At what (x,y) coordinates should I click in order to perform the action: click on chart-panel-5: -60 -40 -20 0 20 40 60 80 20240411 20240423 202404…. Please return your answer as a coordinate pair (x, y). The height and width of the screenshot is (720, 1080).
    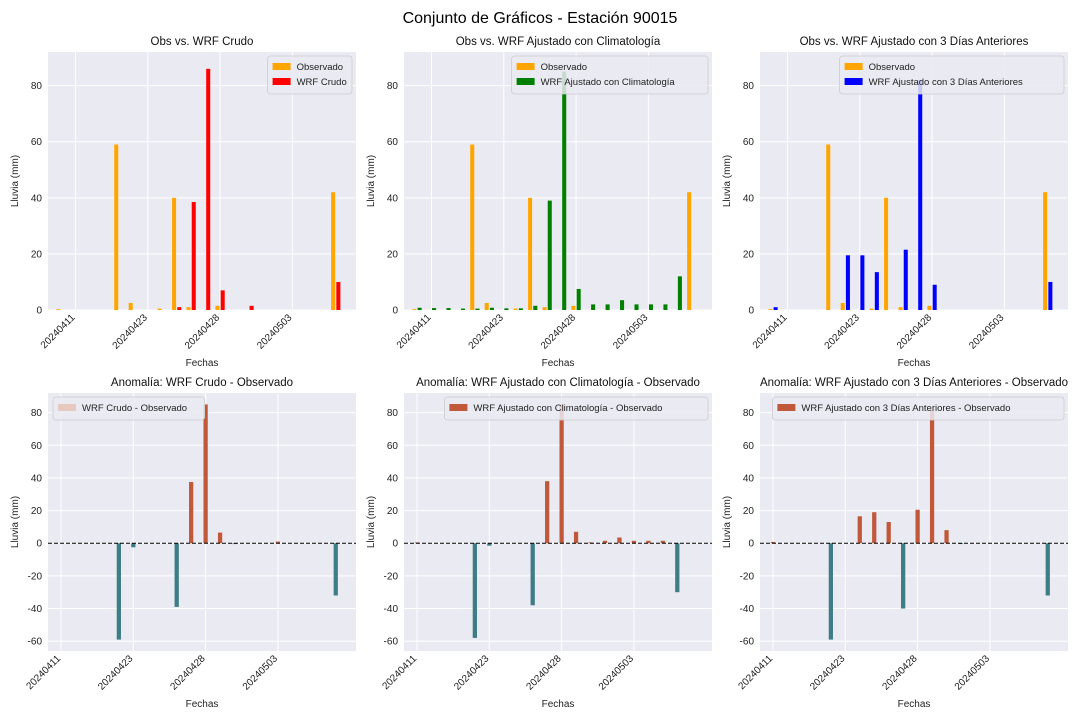
    Looking at the image, I should click on (539, 543).